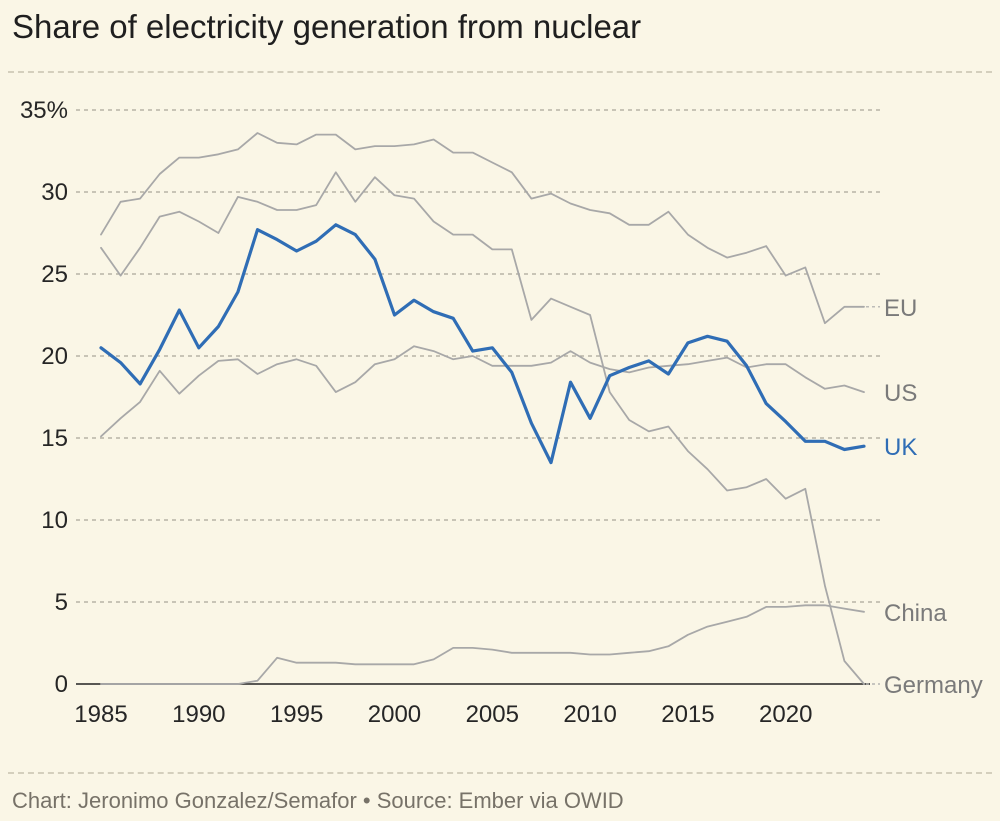  I want to click on series-label-china: China, so click(915, 613).